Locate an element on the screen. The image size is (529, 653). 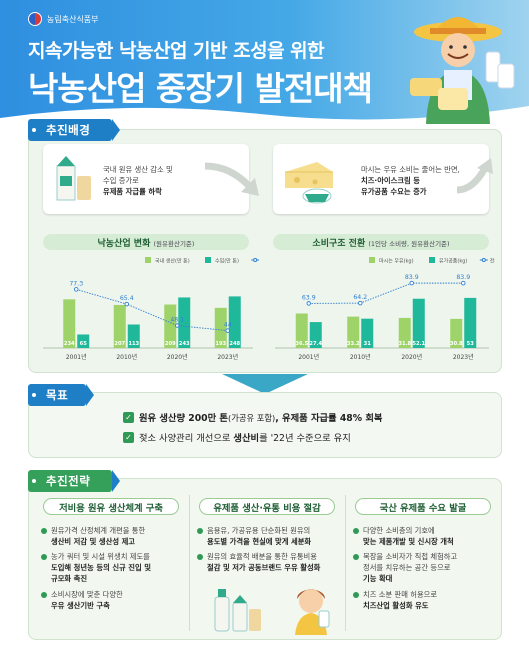
chart-title-left: 낙농산업 변화 (원유환산기준) is located at coordinates (146, 242).